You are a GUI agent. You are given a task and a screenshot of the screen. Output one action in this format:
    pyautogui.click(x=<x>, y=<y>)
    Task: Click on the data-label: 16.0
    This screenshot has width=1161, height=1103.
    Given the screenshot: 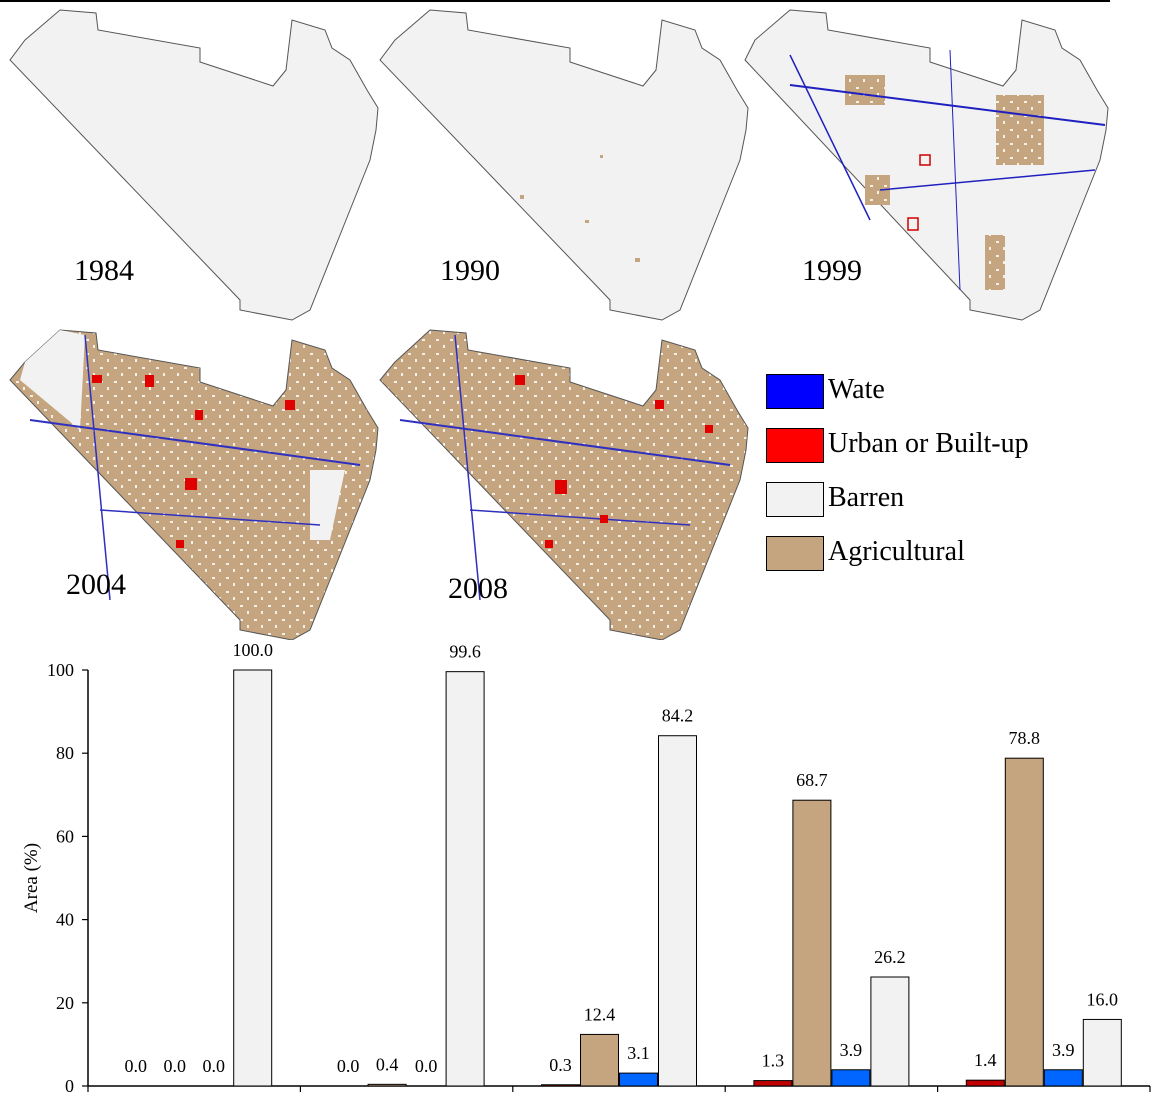 What is the action you would take?
    pyautogui.click(x=1103, y=999)
    